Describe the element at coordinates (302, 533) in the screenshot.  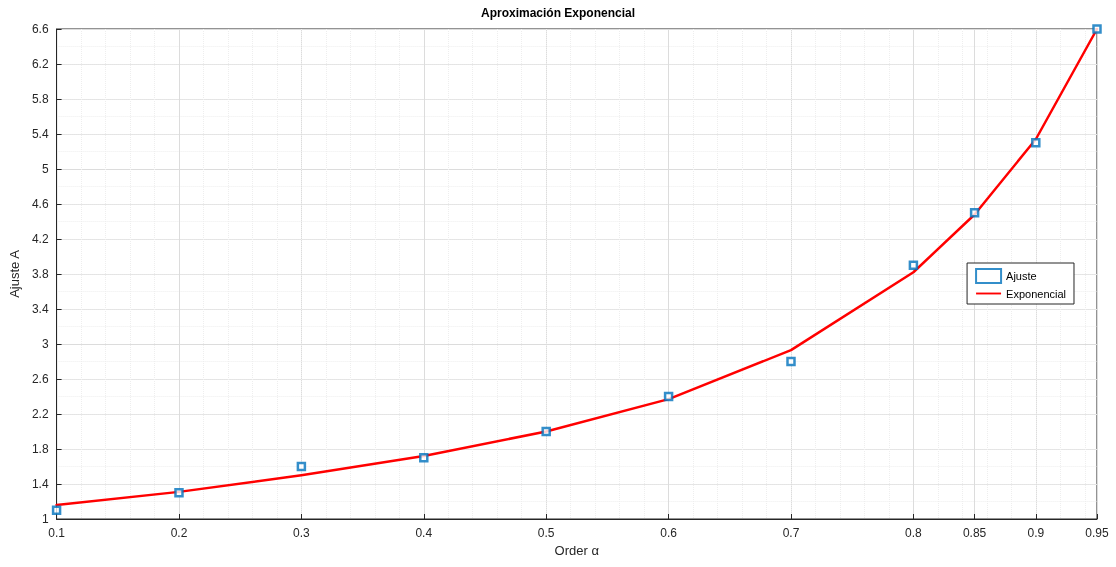
I see `x-tick-label: 0.3` at that location.